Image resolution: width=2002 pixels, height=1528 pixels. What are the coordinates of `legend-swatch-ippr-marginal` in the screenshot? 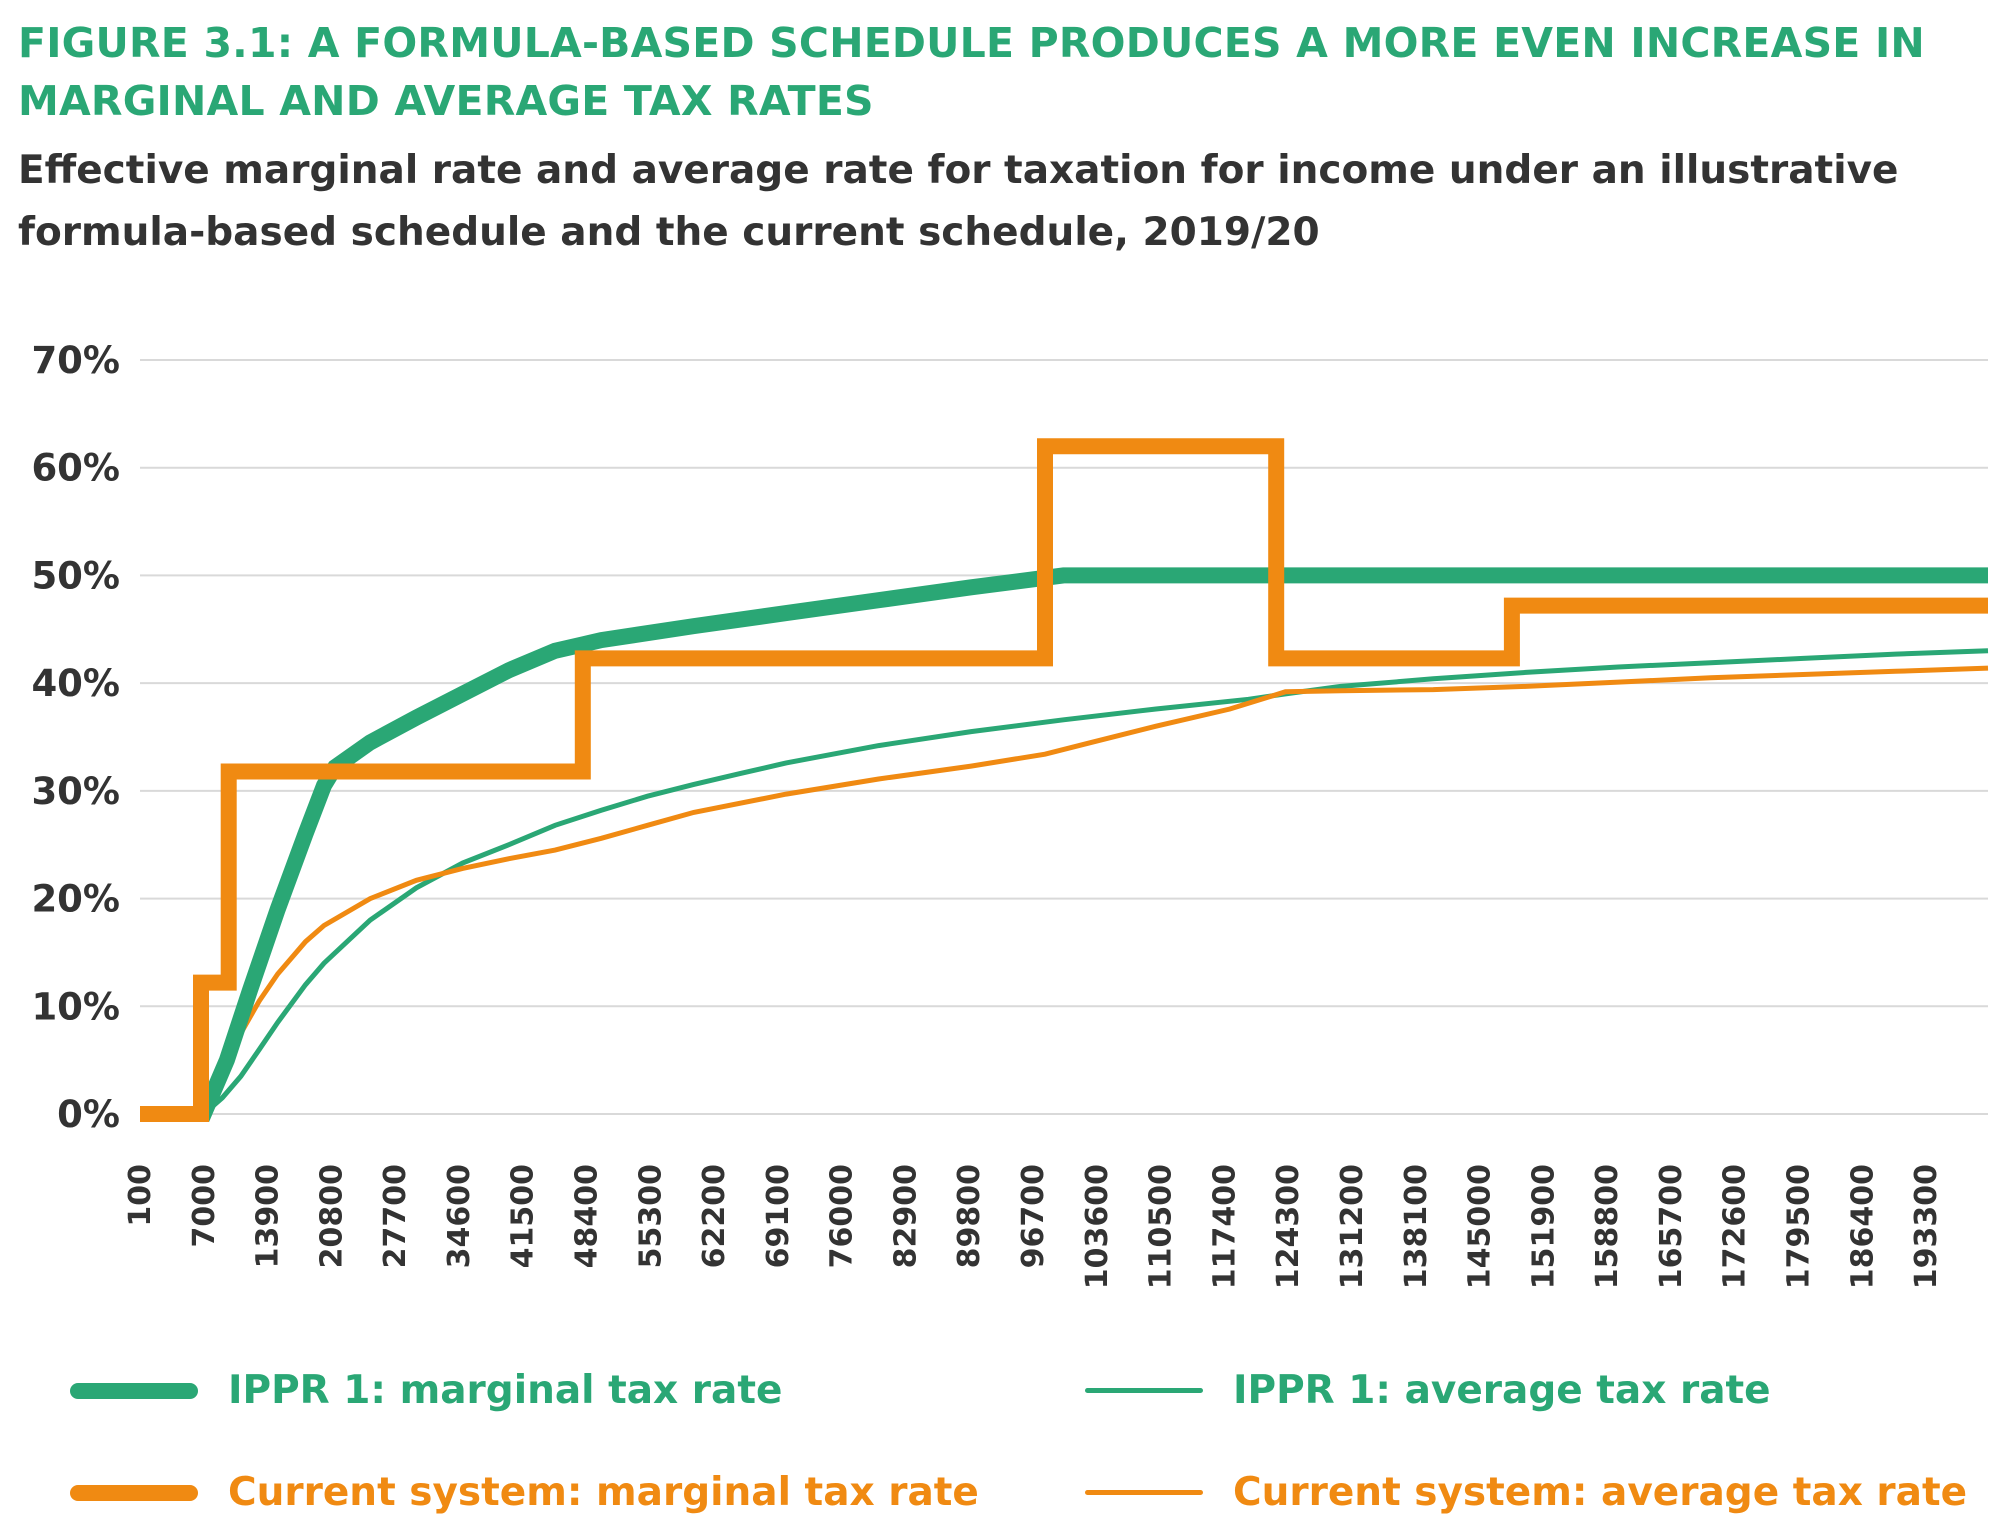 It's located at (134, 1390).